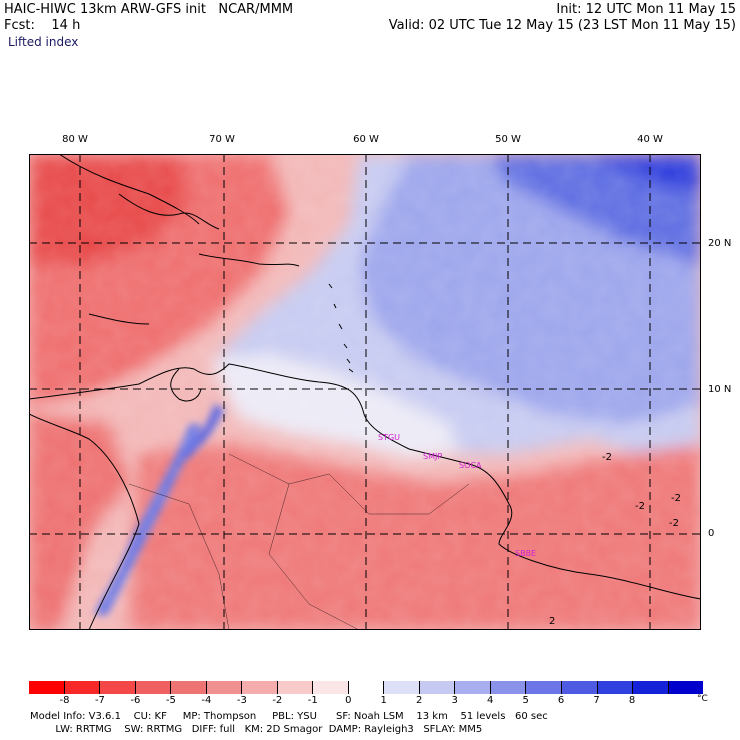 The image size is (740, 740). Describe the element at coordinates (366, 139) in the screenshot. I see `lon-label-60w: 60 W` at that location.